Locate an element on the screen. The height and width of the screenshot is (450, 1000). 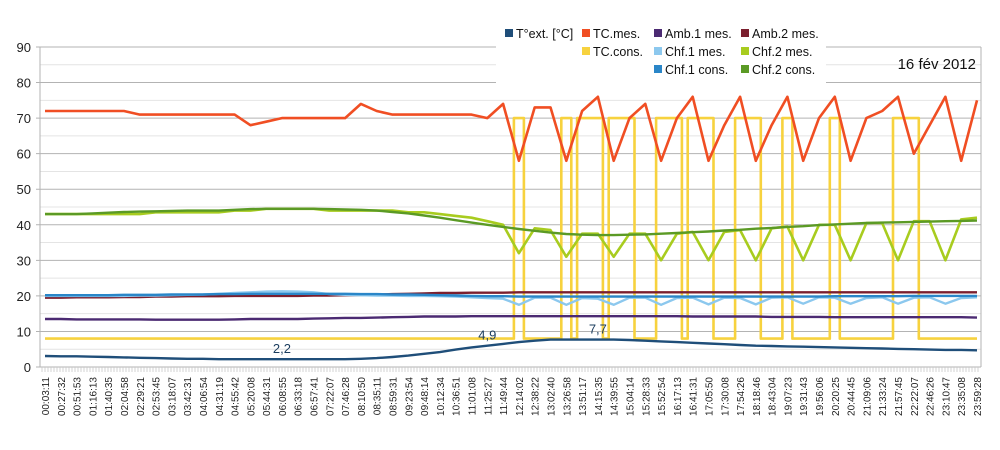
x-tick-label: 17:54:26 is located at coordinates (741, 396).